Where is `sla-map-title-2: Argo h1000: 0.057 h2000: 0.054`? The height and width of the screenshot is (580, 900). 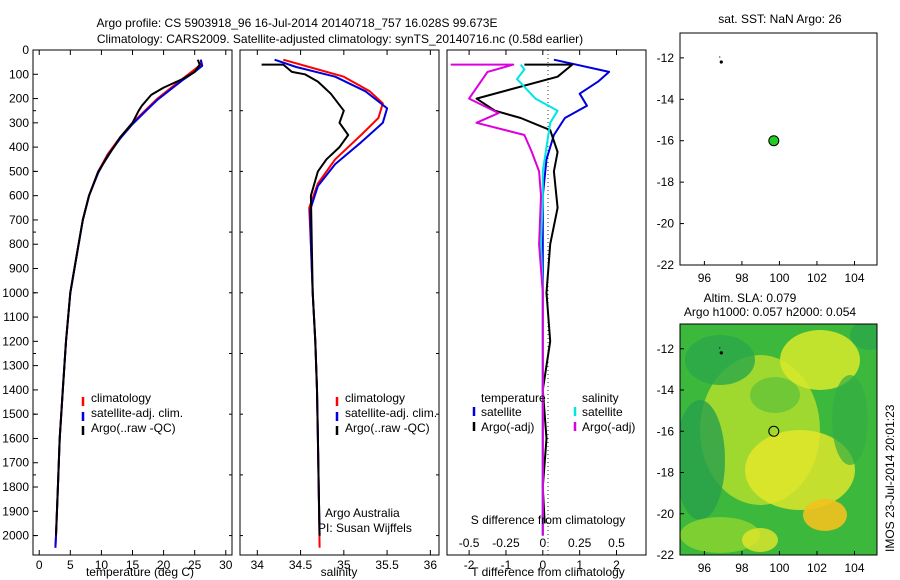
sla-map-title-2: Argo h1000: 0.057 h2000: 0.054 is located at coordinates (770, 312).